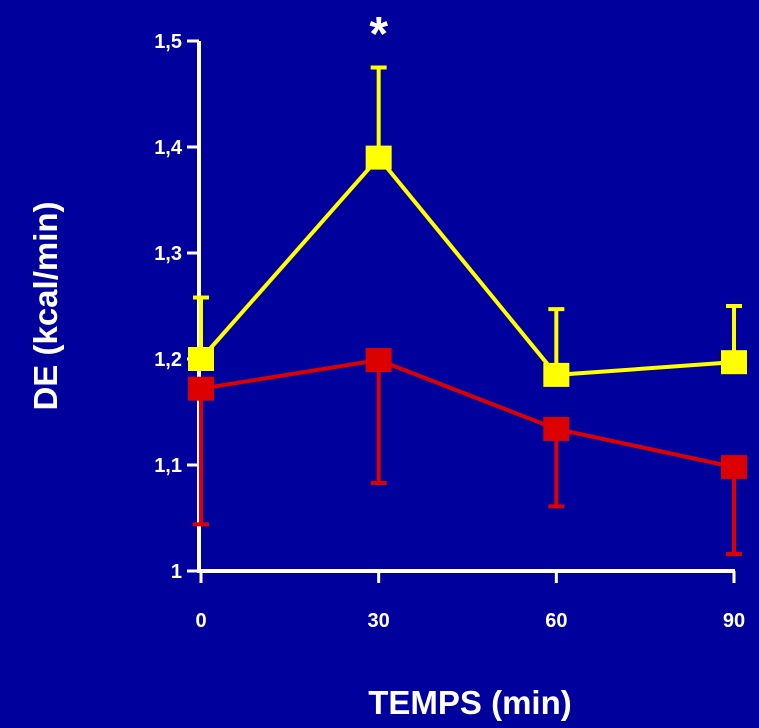 The height and width of the screenshot is (728, 759). I want to click on y-tick-label: 1,3, so click(168, 254).